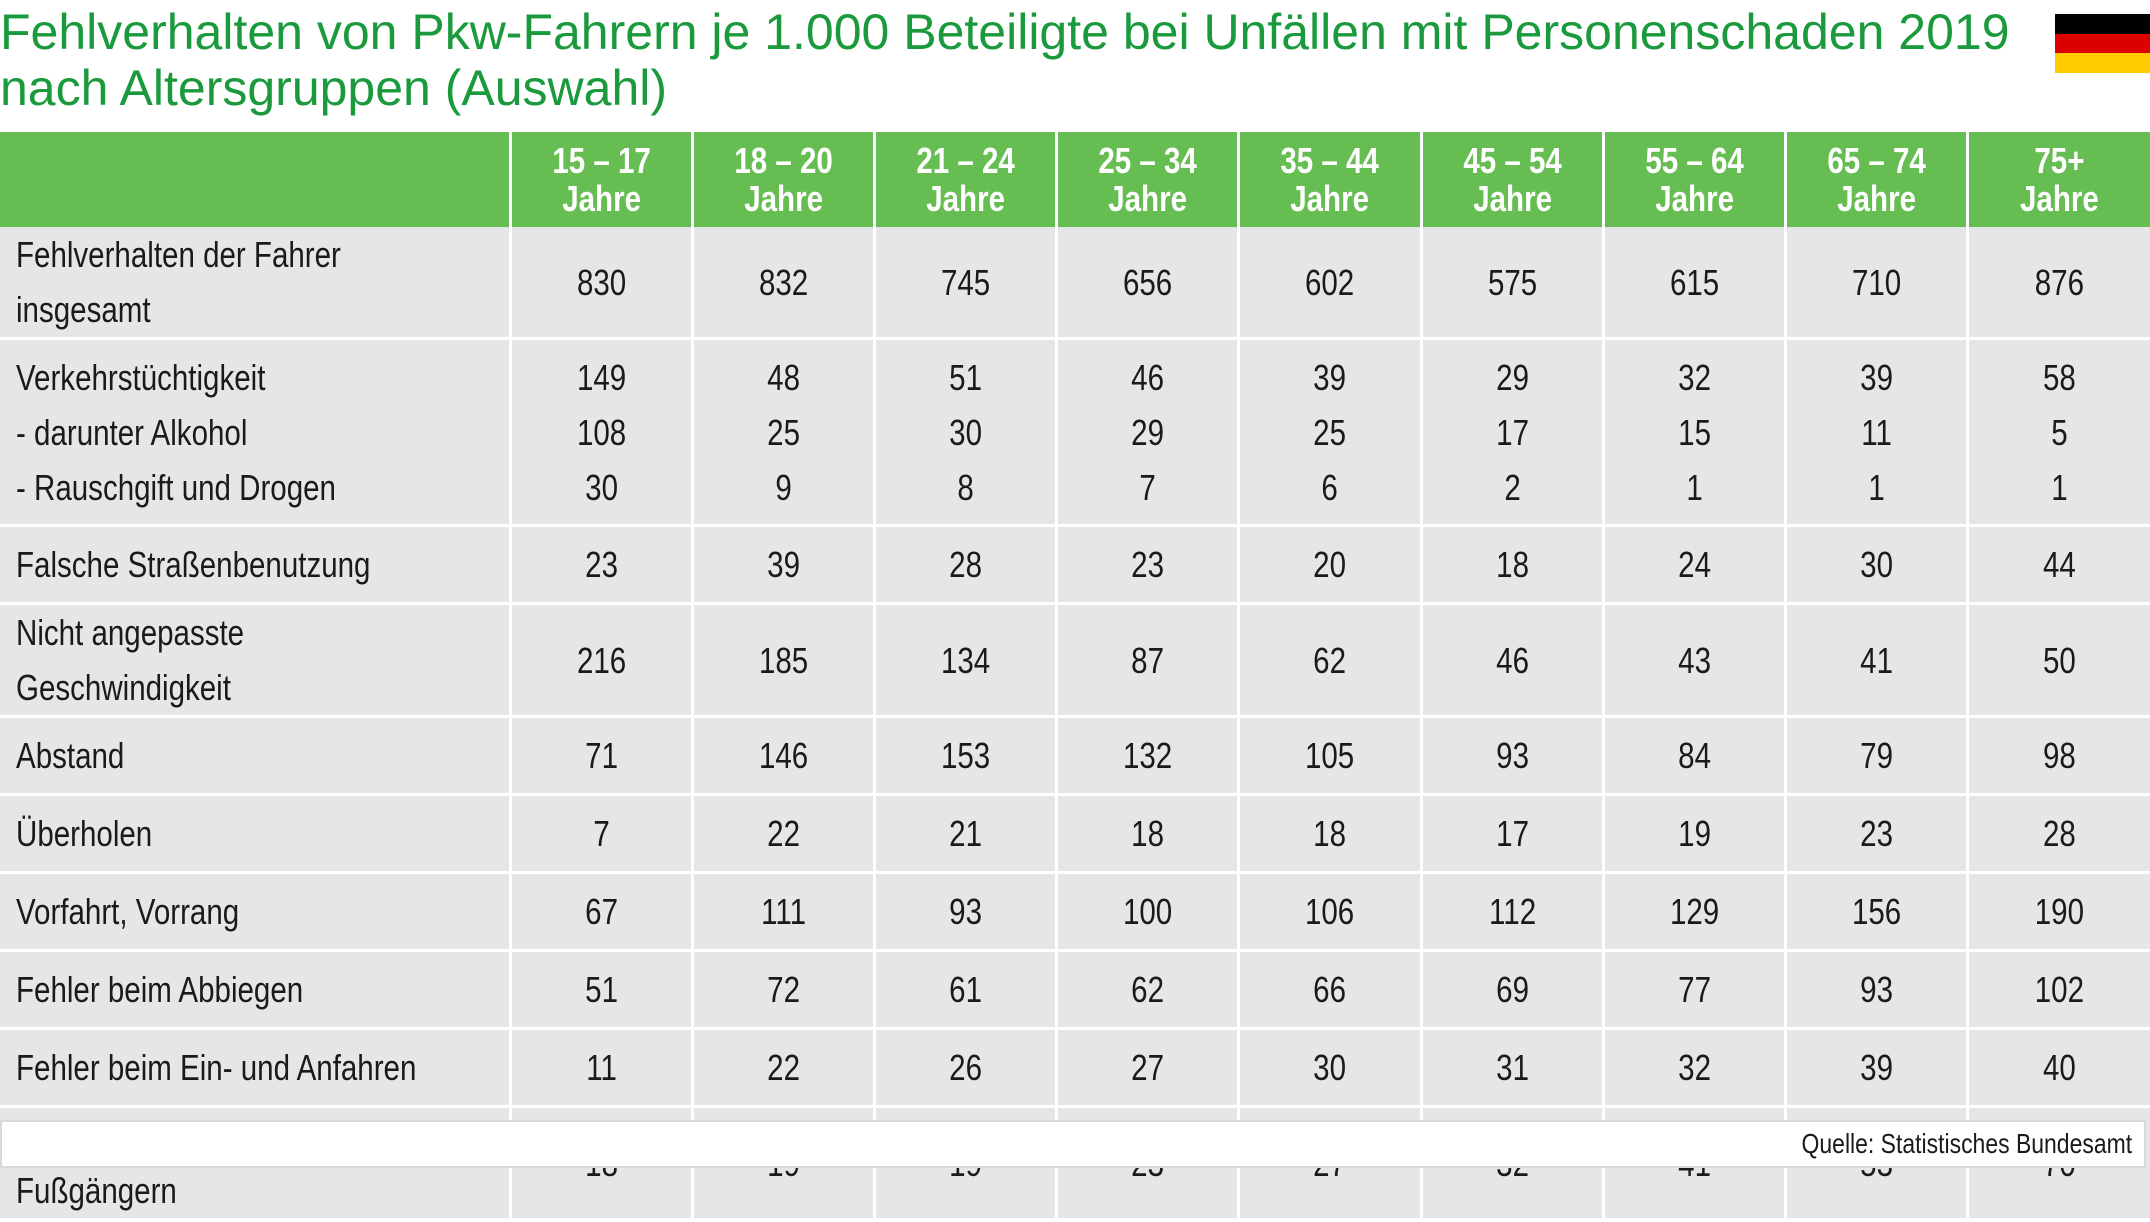 This screenshot has width=2150, height=1222. Describe the element at coordinates (1694, 564) in the screenshot. I see `value: 24` at that location.